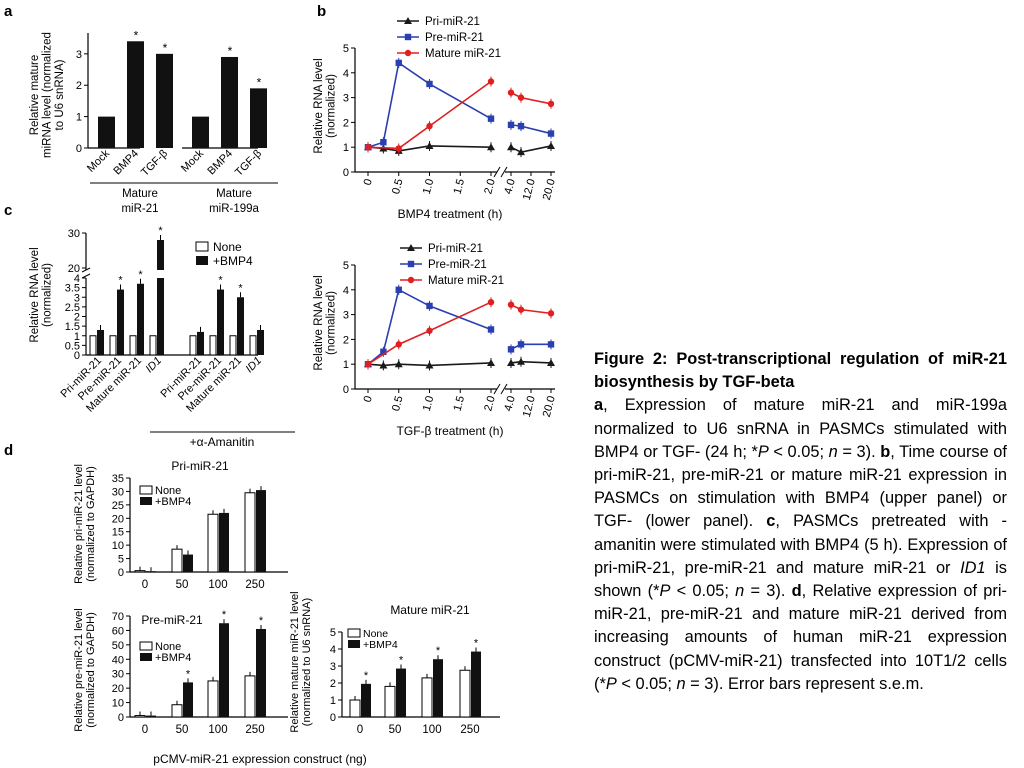  What do you see at coordinates (165, 48) in the screenshot?
I see `a-star: *` at bounding box center [165, 48].